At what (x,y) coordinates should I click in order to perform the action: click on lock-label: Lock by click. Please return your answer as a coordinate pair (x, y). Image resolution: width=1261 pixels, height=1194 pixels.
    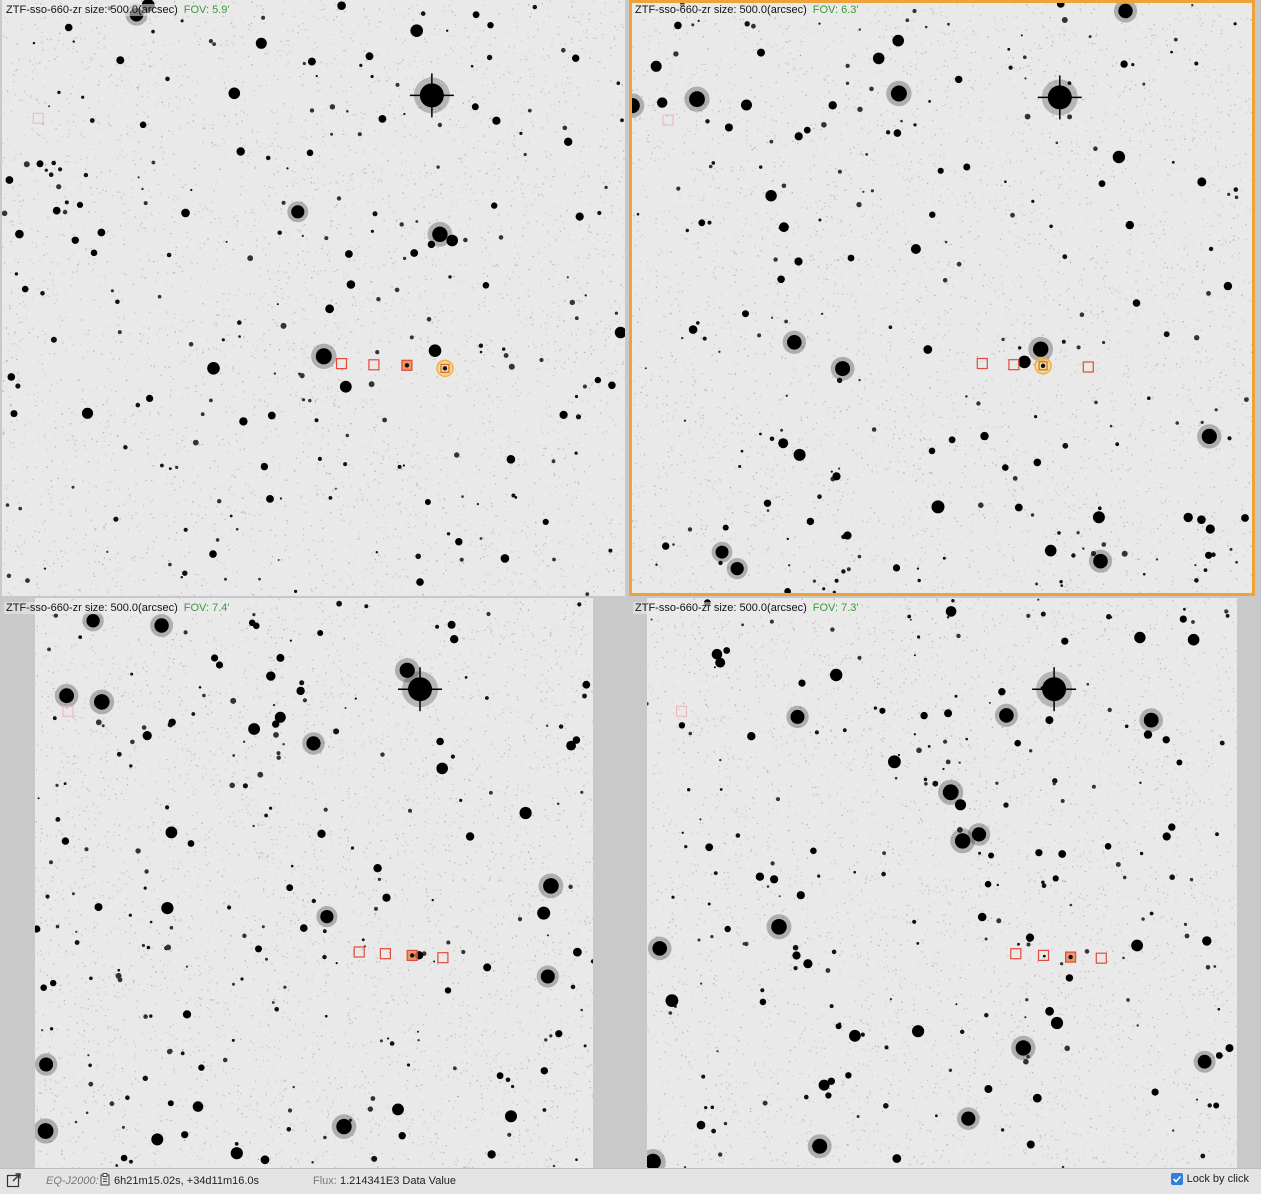
    Looking at the image, I should click on (1218, 1179).